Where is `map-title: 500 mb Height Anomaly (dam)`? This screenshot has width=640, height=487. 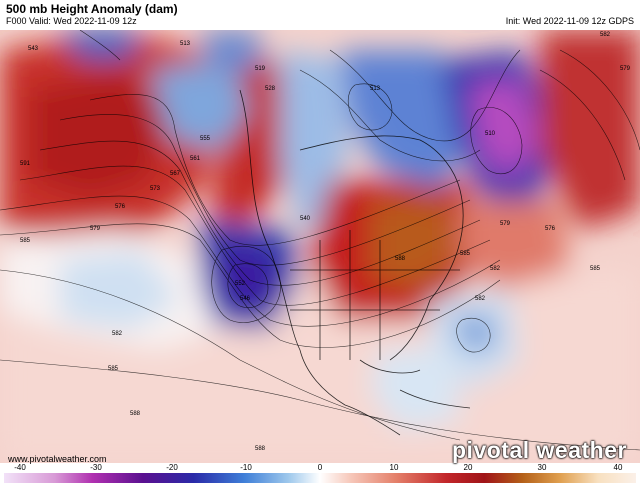 map-title: 500 mb Height Anomaly (dam) is located at coordinates (92, 9).